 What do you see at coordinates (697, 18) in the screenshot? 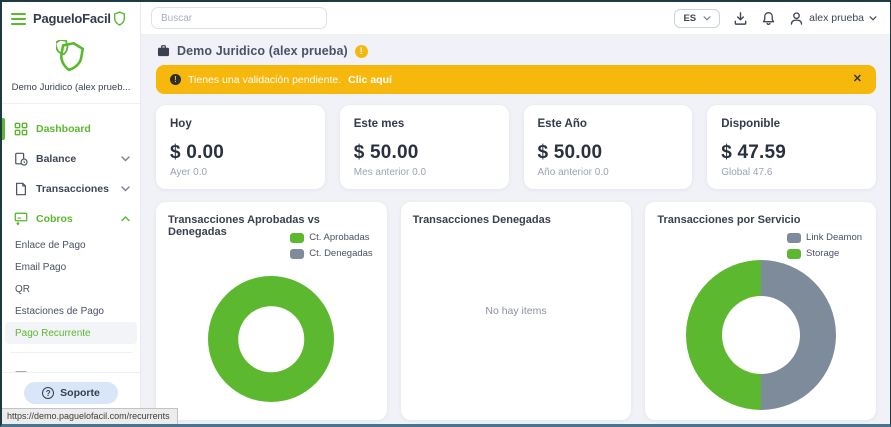
I see `language-select: ES` at bounding box center [697, 18].